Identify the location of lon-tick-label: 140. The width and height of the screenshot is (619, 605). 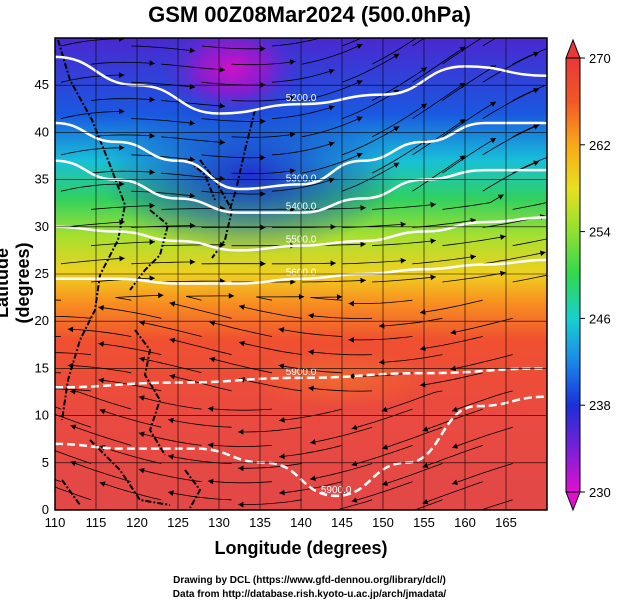
(301, 522).